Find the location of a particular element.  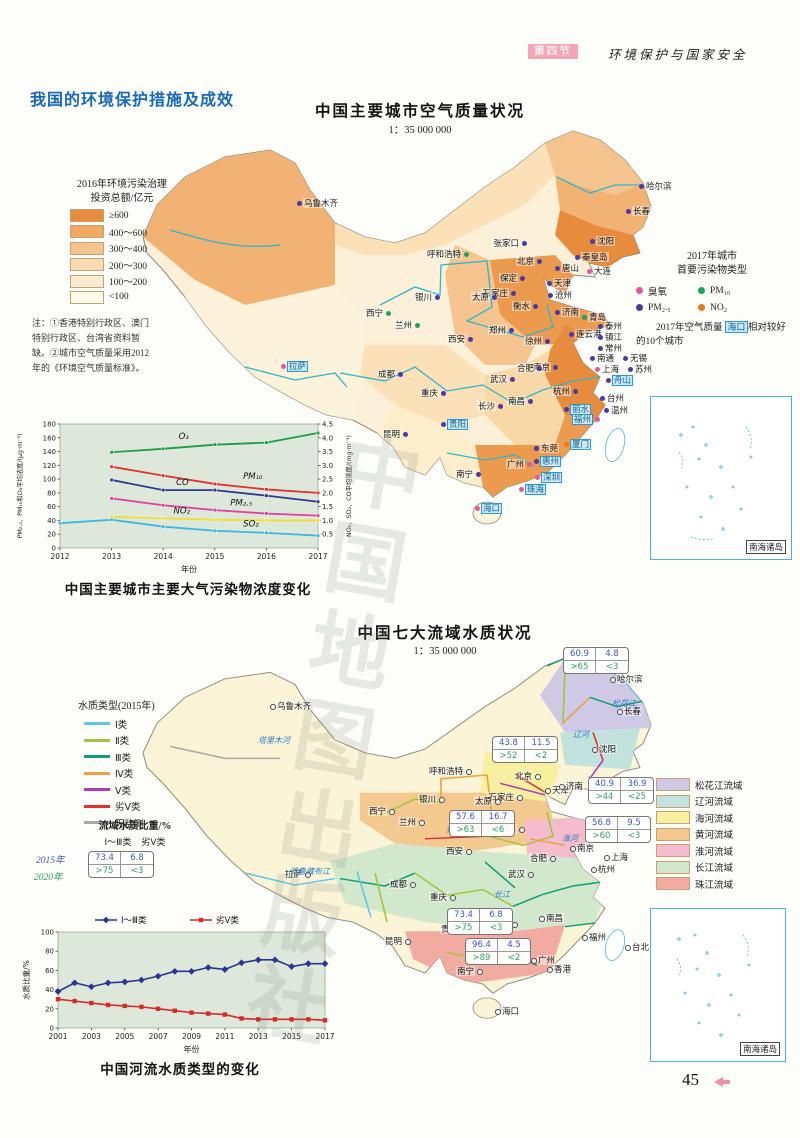

inset-islands is located at coordinates (713, 985).